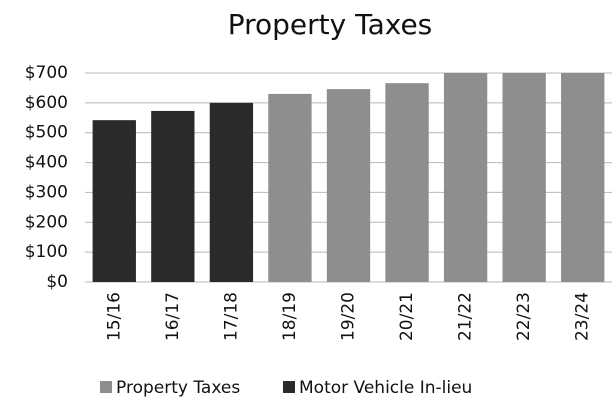 The width and height of the screenshot is (612, 406). I want to click on y-tick-label: $500, so click(46, 133).